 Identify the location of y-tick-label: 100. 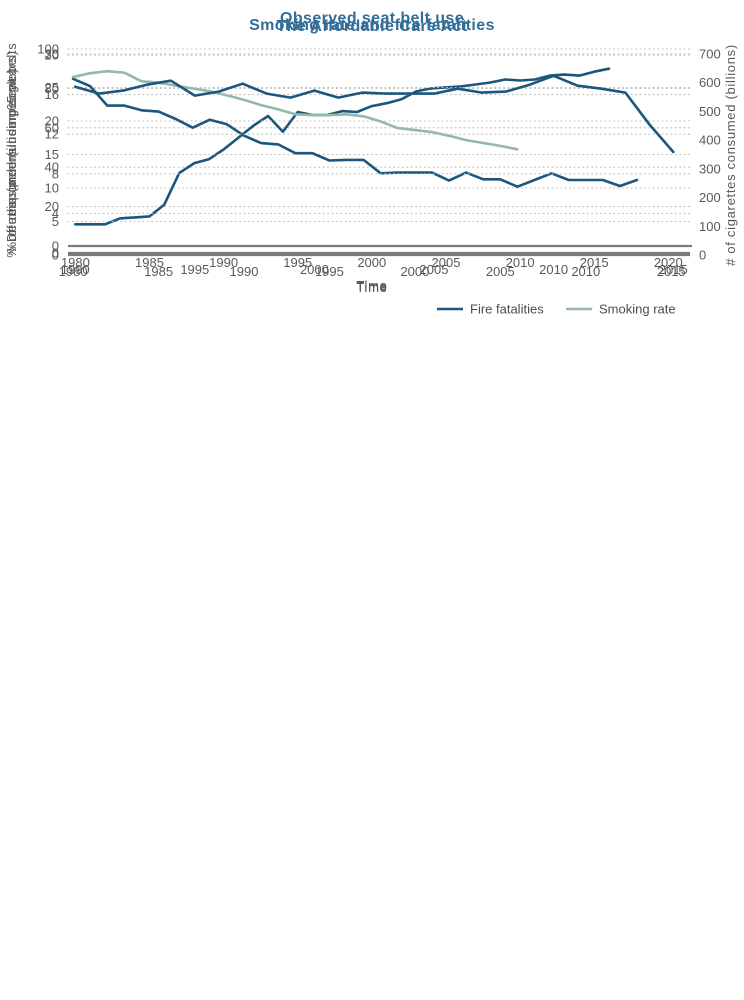
(48, 49).